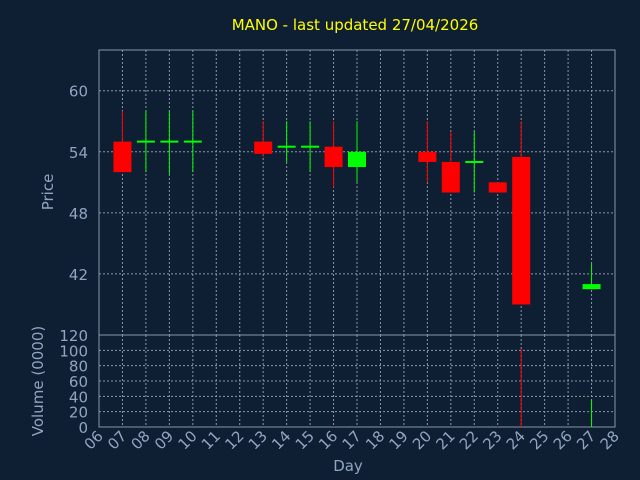 This screenshot has height=480, width=640. I want to click on x-tick-label: 17, so click(352, 440).